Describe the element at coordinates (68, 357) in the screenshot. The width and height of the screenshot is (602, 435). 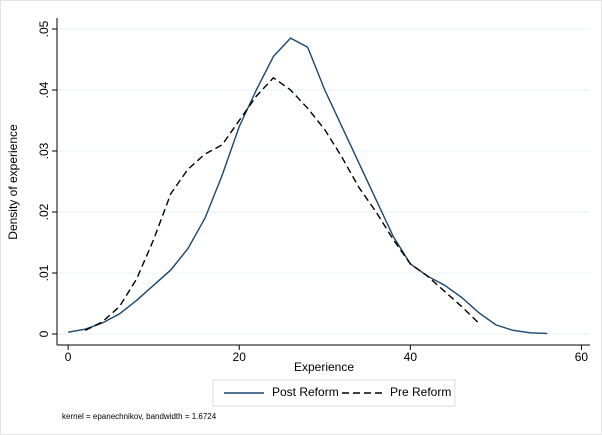
I see `x-tick-label: 0` at that location.